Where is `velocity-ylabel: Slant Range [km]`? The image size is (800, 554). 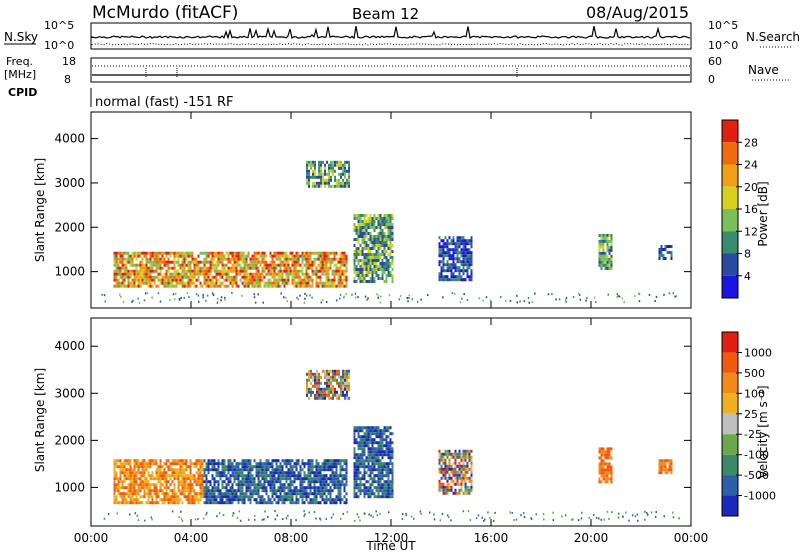
velocity-ylabel: Slant Range [km] is located at coordinates (40, 420).